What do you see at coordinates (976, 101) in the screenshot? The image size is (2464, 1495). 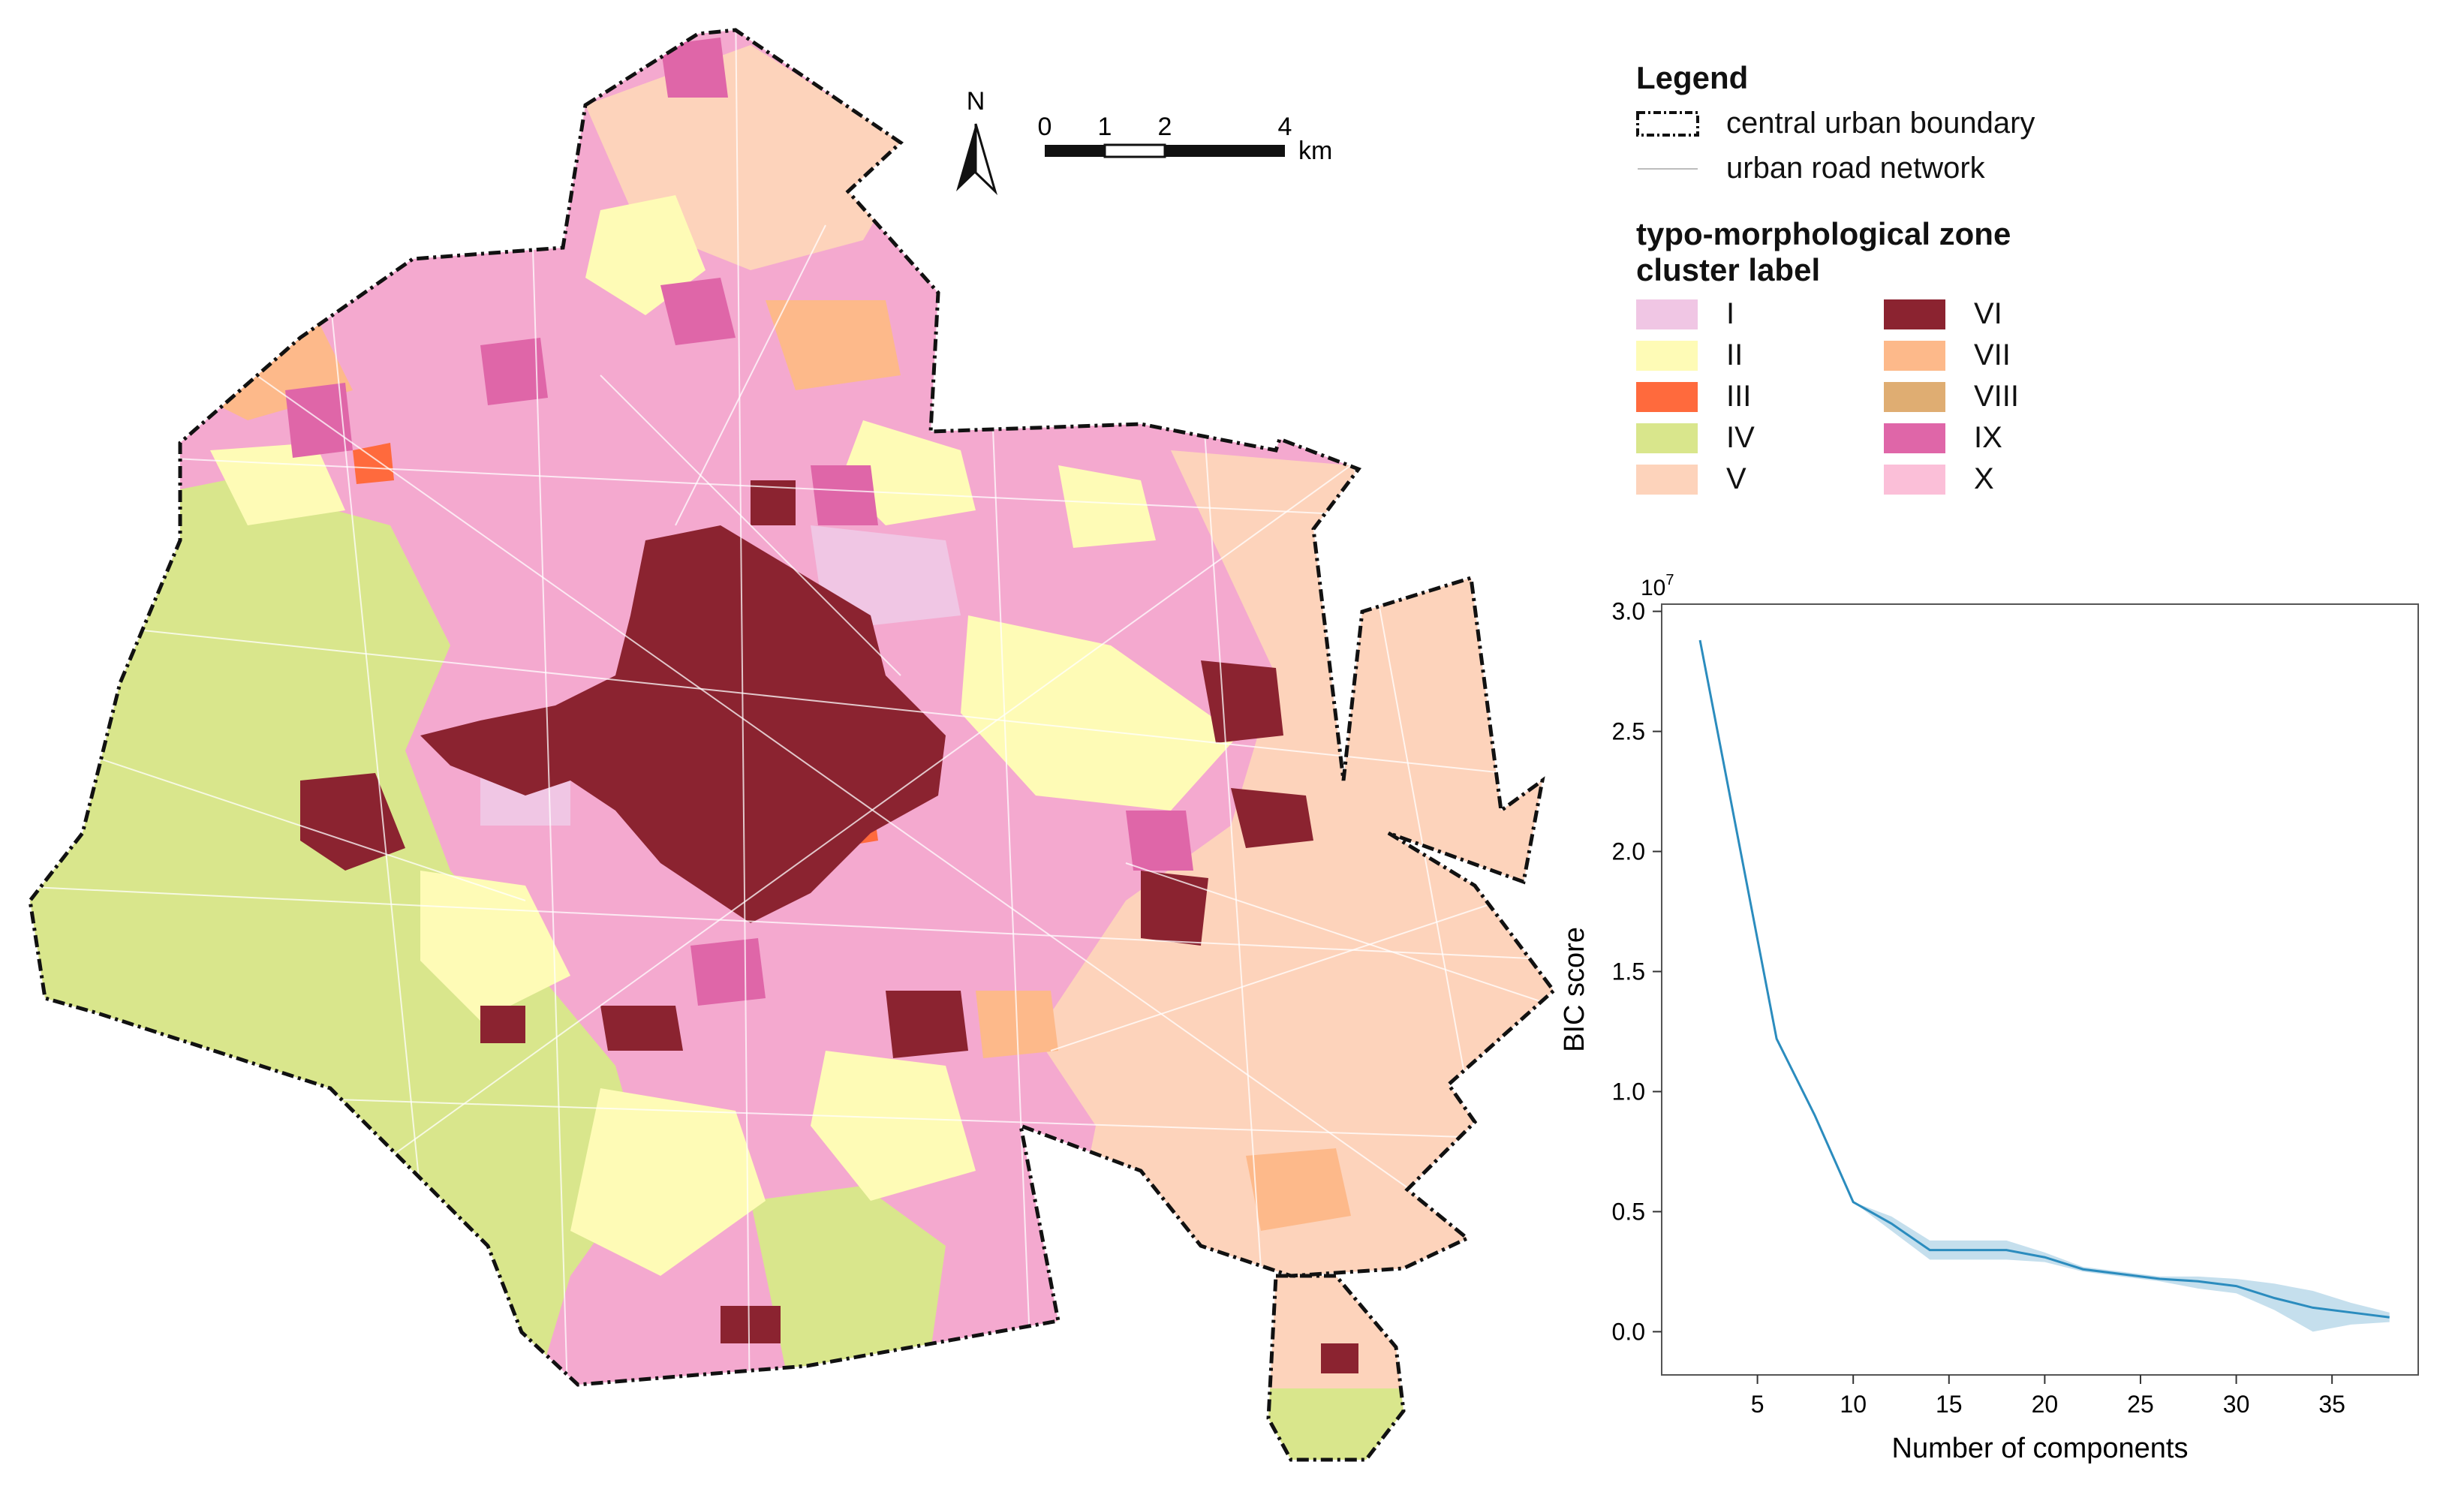 I see `north-label: N` at bounding box center [976, 101].